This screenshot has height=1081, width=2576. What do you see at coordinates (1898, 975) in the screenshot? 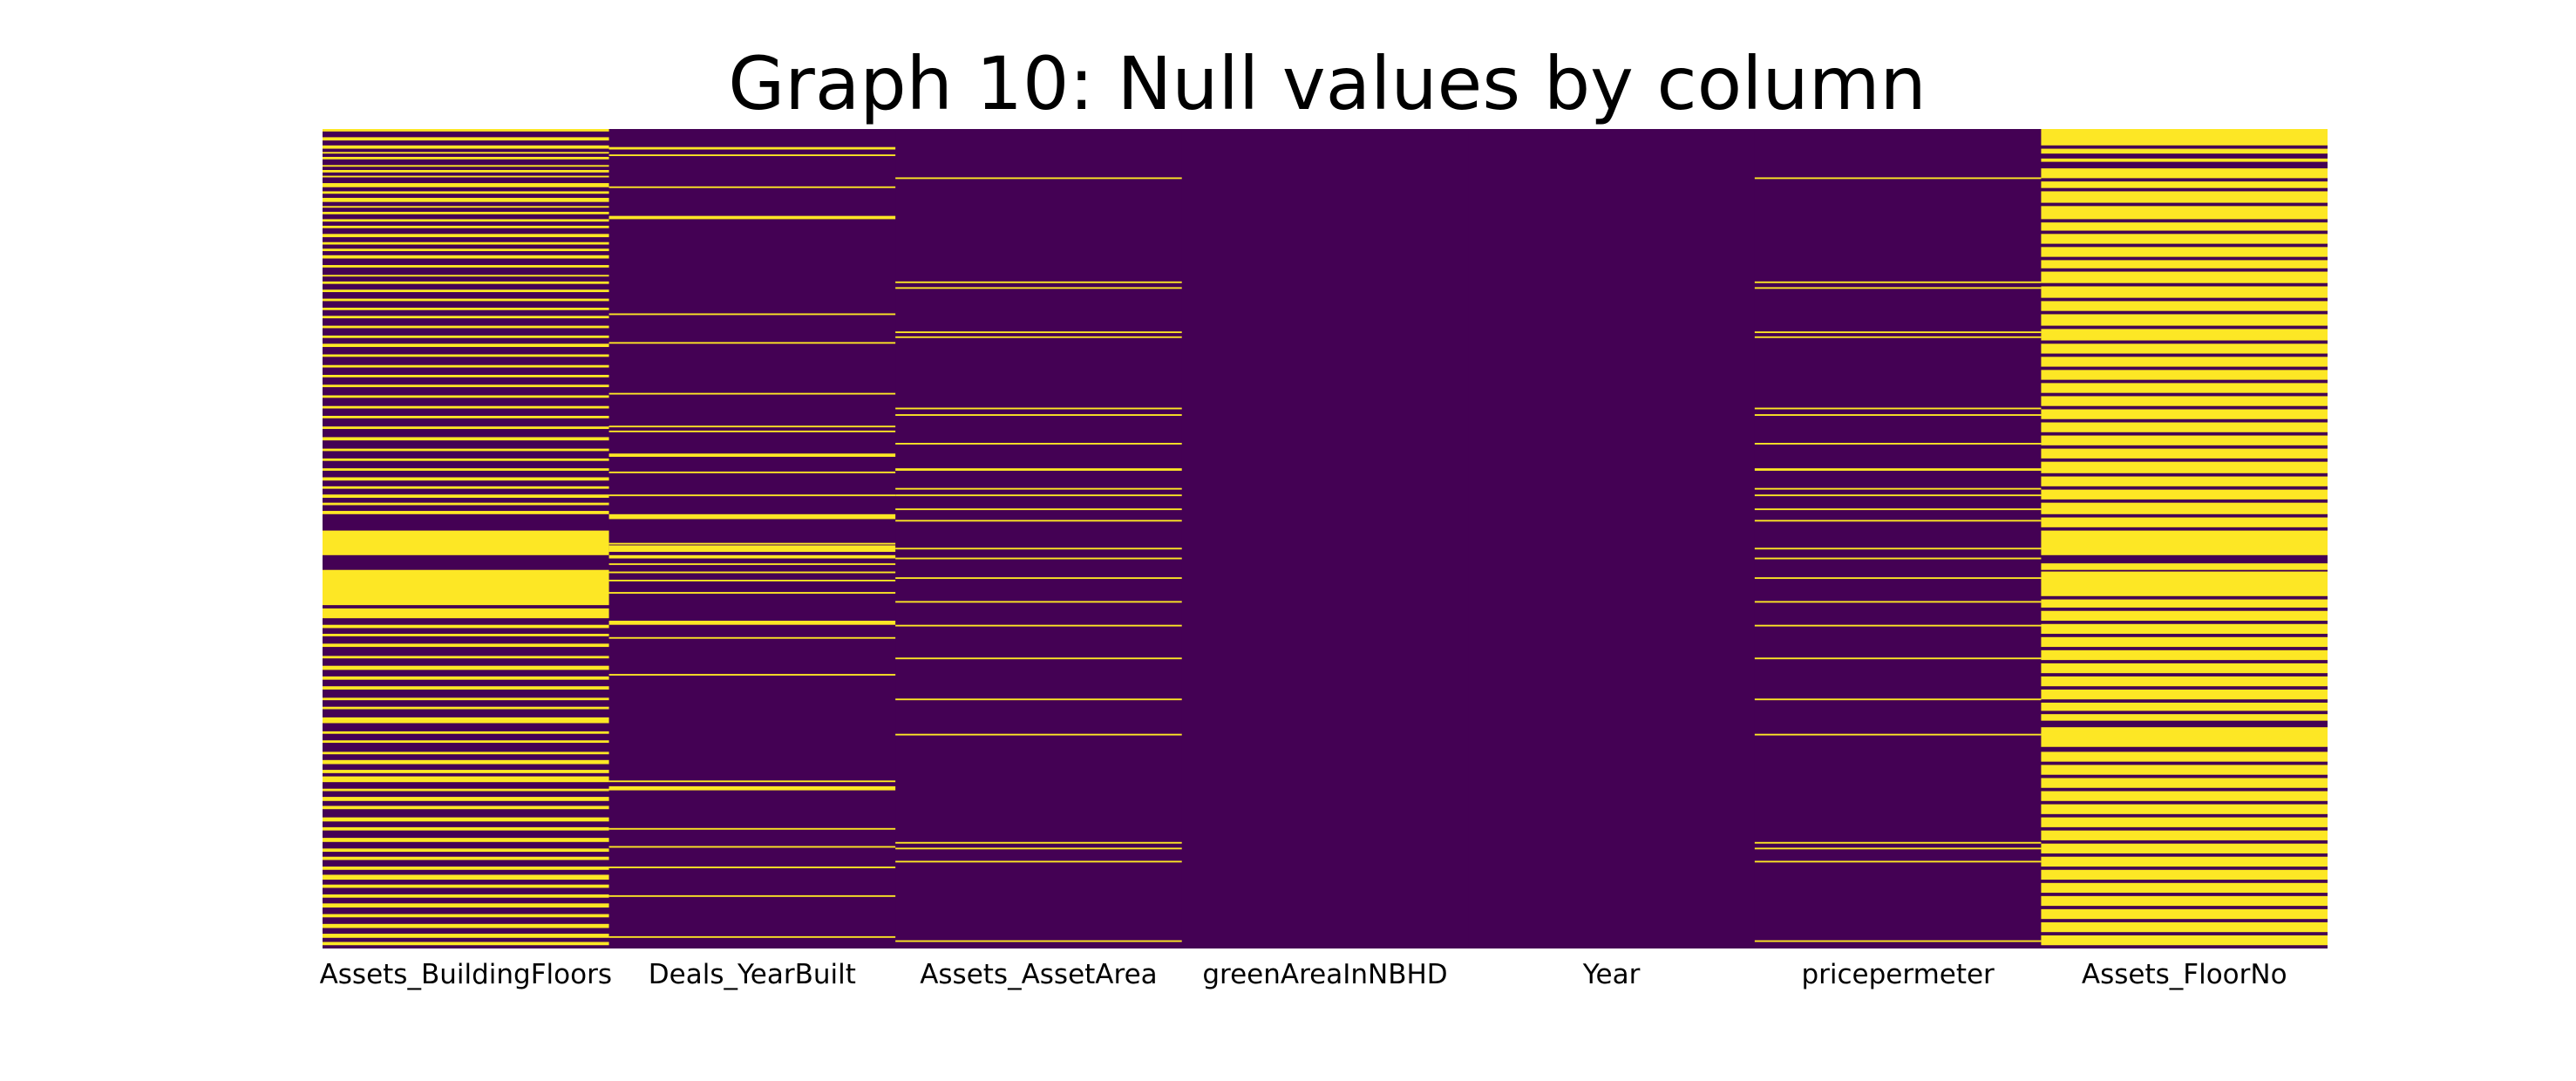
I see `x-tick-label-pricepermeter: pricepermeter` at bounding box center [1898, 975].